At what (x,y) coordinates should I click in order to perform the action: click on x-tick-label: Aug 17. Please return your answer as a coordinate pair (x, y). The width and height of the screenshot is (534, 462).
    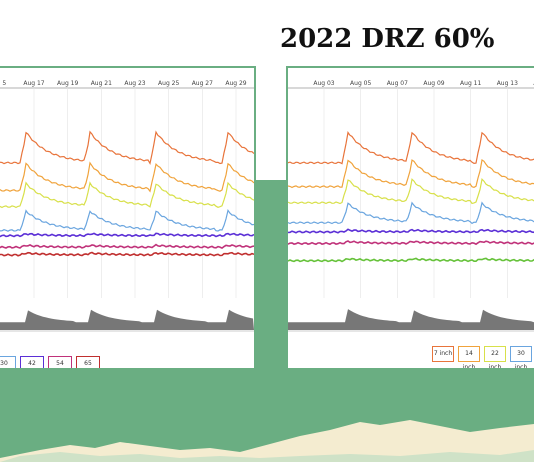
    Looking at the image, I should click on (33, 83).